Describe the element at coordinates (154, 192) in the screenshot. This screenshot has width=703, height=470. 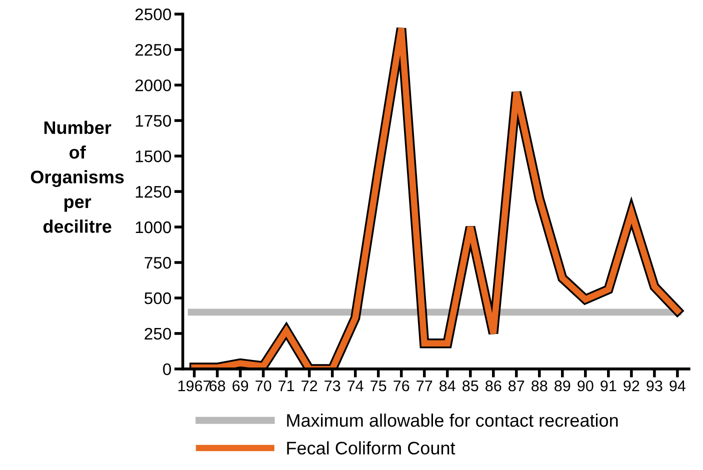
I see `y-tick-label: 1250` at that location.